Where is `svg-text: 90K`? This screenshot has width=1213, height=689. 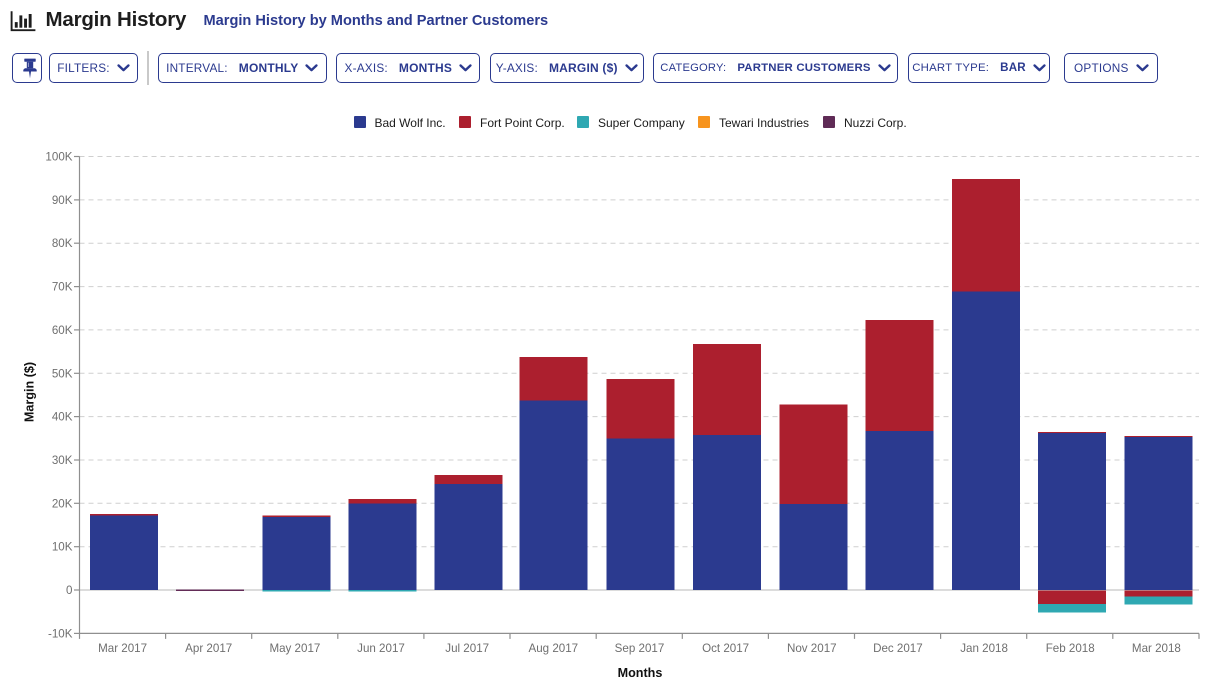
svg-text: 90K is located at coordinates (62, 200).